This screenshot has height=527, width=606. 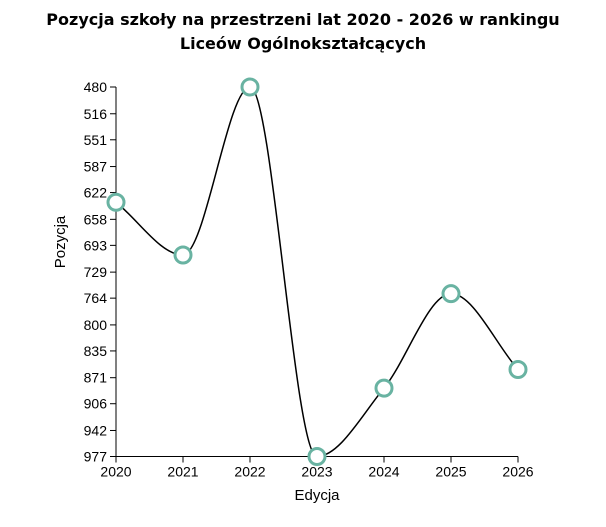 What do you see at coordinates (96, 298) in the screenshot?
I see `y-tick-label: 764` at bounding box center [96, 298].